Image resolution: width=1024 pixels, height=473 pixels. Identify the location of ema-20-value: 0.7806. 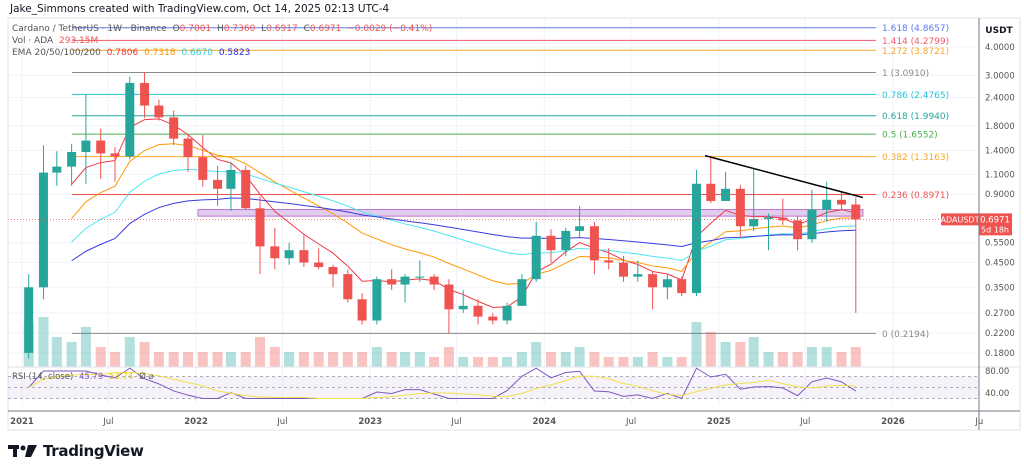
(122, 53).